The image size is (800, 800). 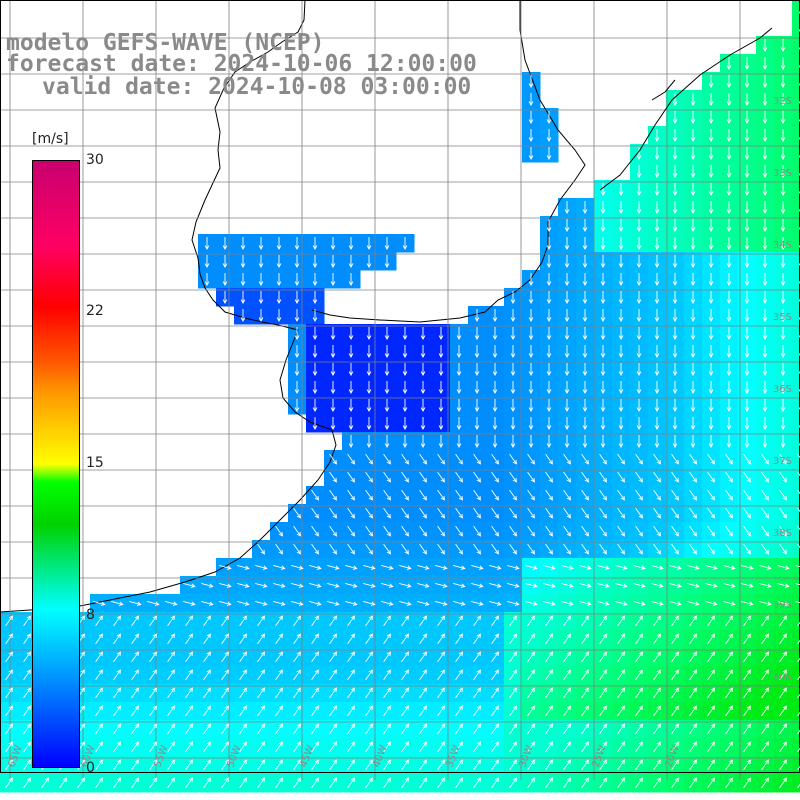 I want to click on latitude-label: 33S, so click(x=782, y=173).